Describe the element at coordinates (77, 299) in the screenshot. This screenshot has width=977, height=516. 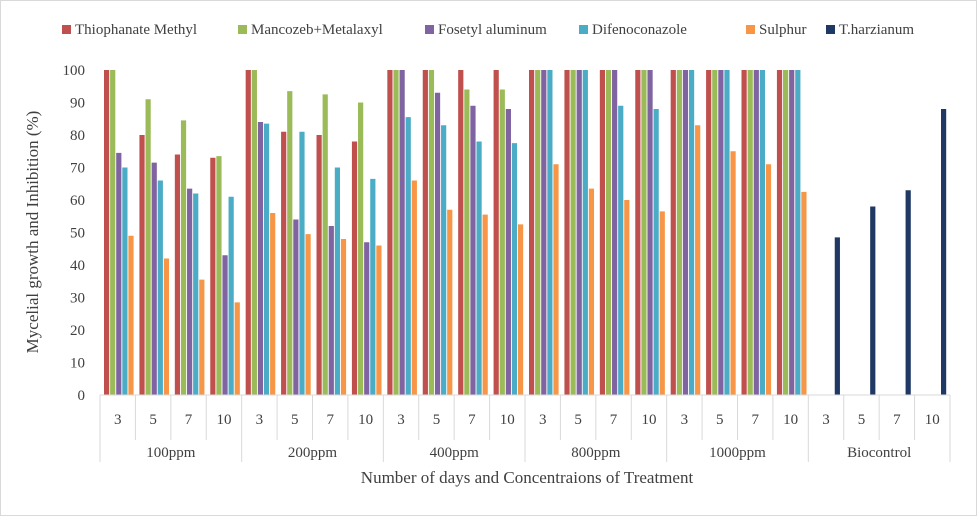
I see `y-tick-label: 30` at that location.